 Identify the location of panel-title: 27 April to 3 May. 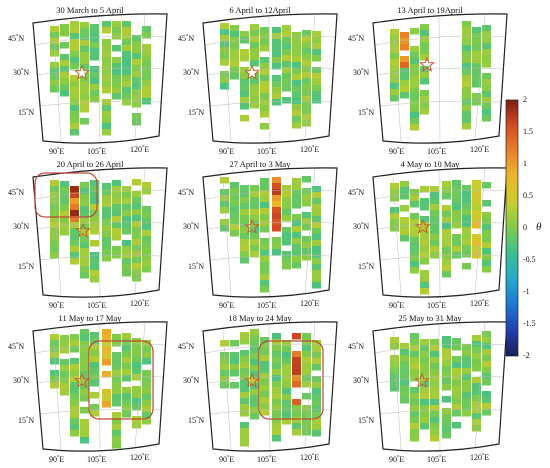
(260, 164).